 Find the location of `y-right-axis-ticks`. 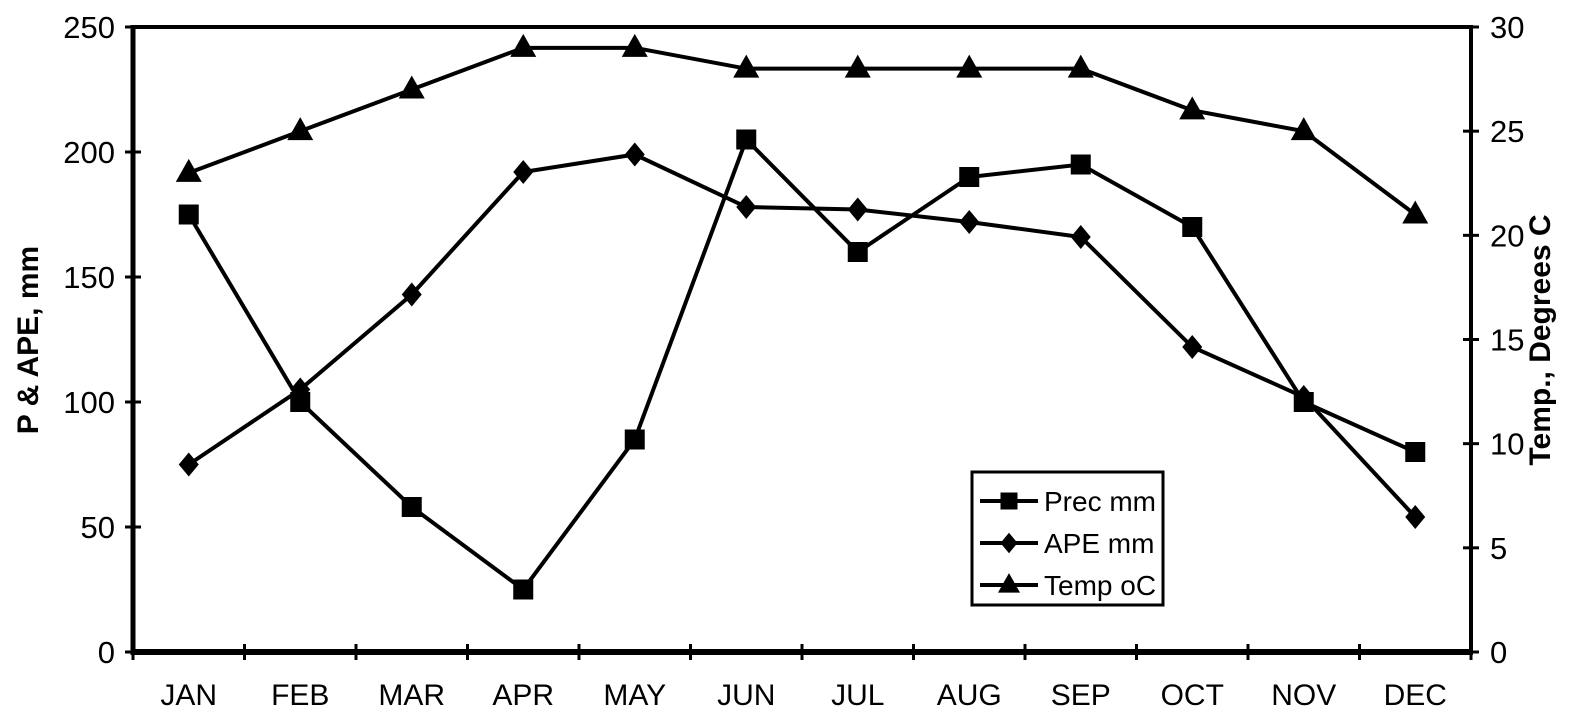

y-right-axis-ticks is located at coordinates (1471, 339).